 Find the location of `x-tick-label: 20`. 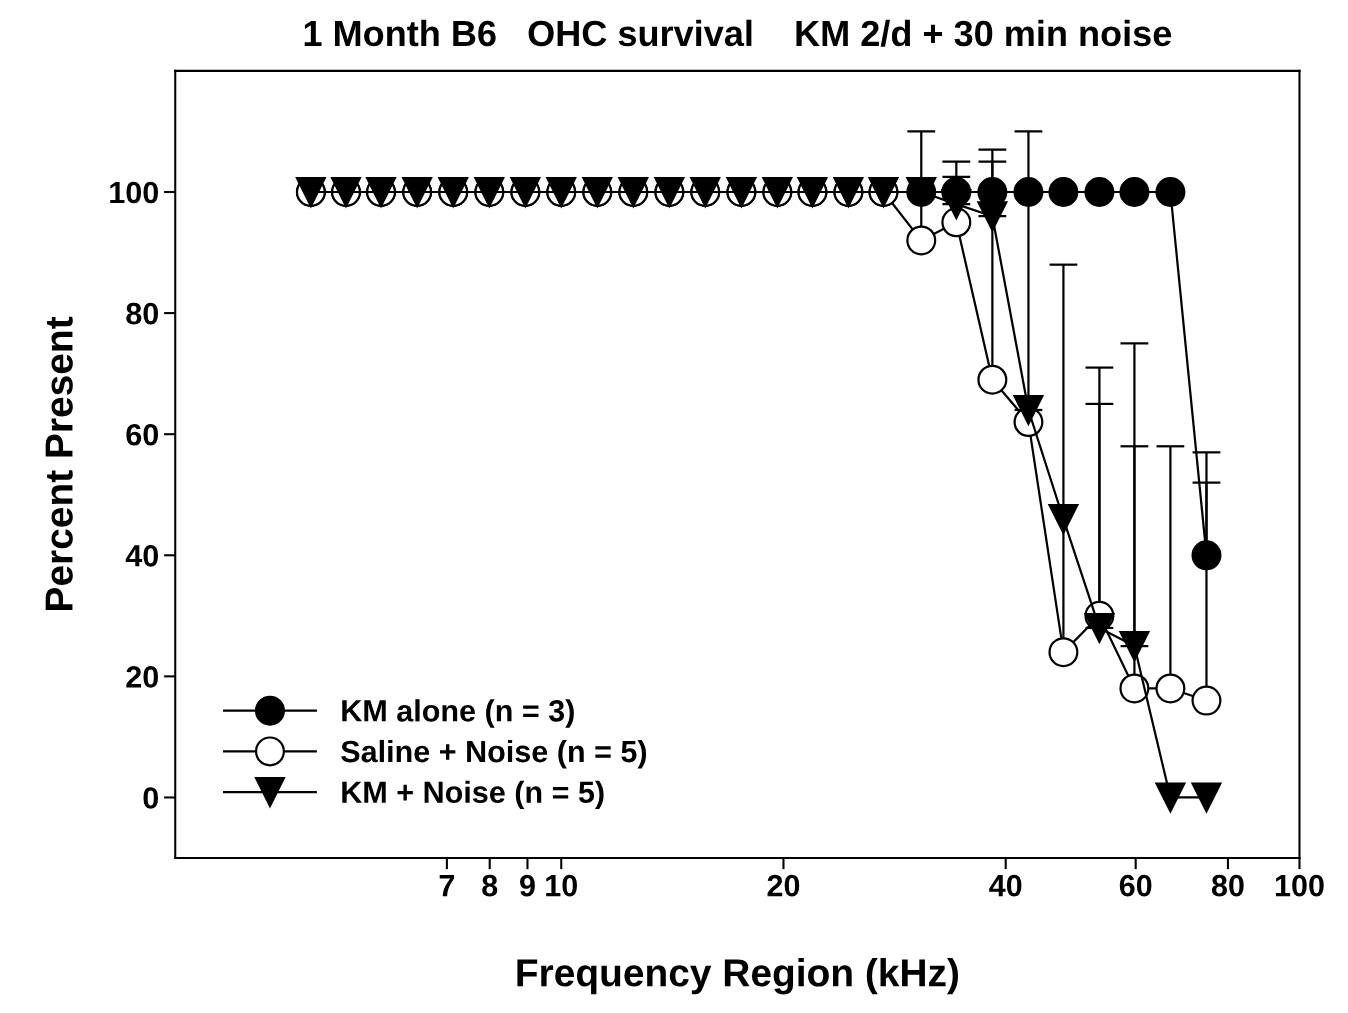

x-tick-label: 20 is located at coordinates (783, 885).